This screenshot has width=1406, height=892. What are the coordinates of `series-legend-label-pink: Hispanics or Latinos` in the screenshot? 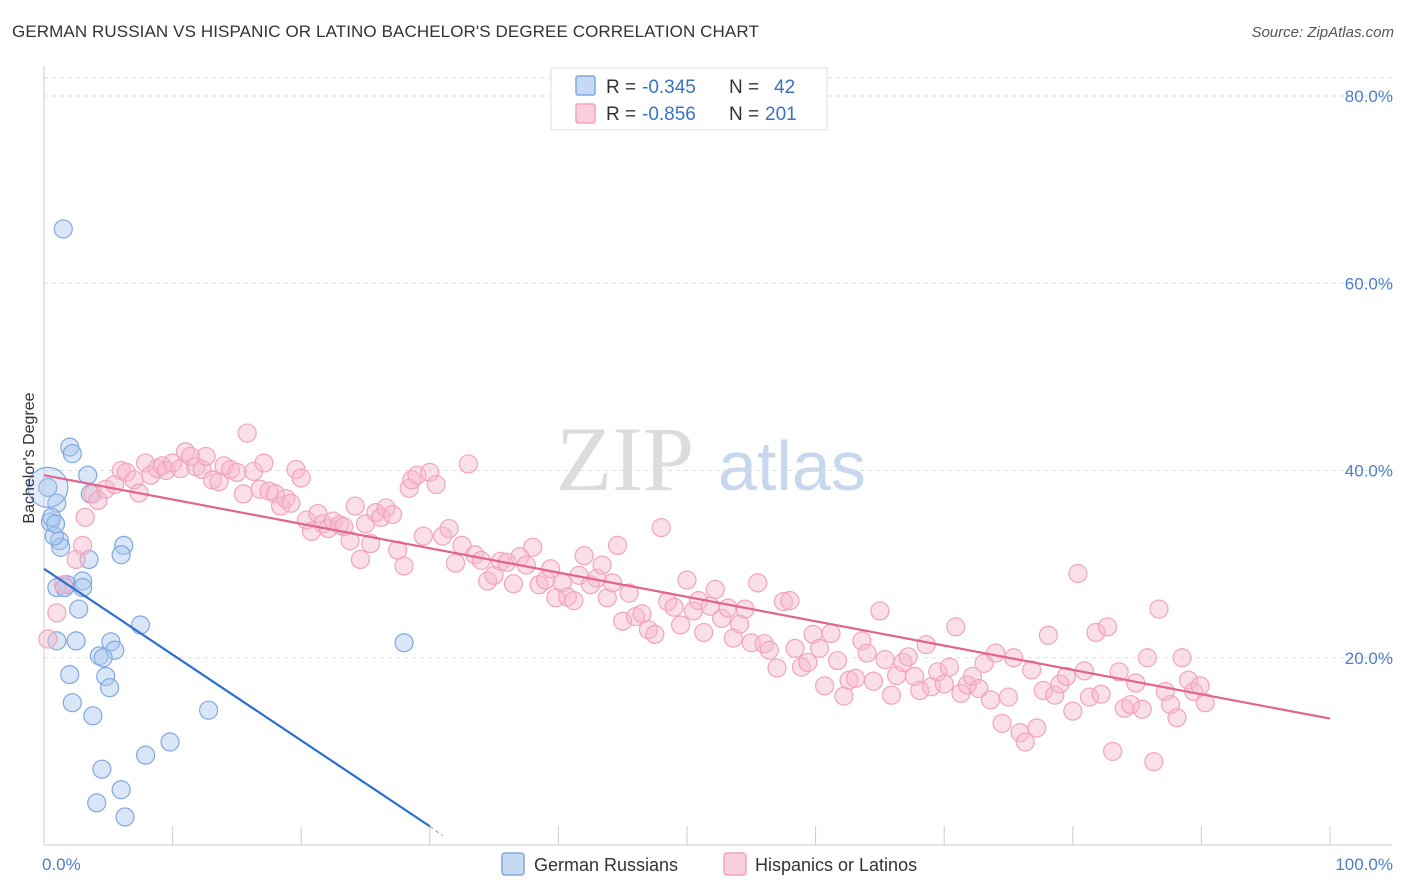 It's located at (836, 865).